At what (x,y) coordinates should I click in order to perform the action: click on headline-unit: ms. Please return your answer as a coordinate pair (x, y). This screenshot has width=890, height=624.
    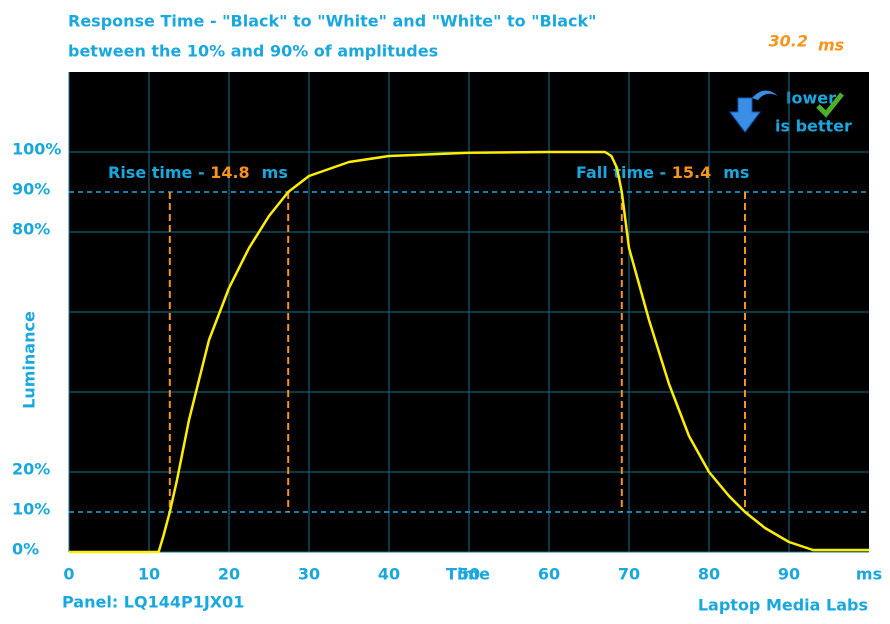
    Looking at the image, I should click on (831, 45).